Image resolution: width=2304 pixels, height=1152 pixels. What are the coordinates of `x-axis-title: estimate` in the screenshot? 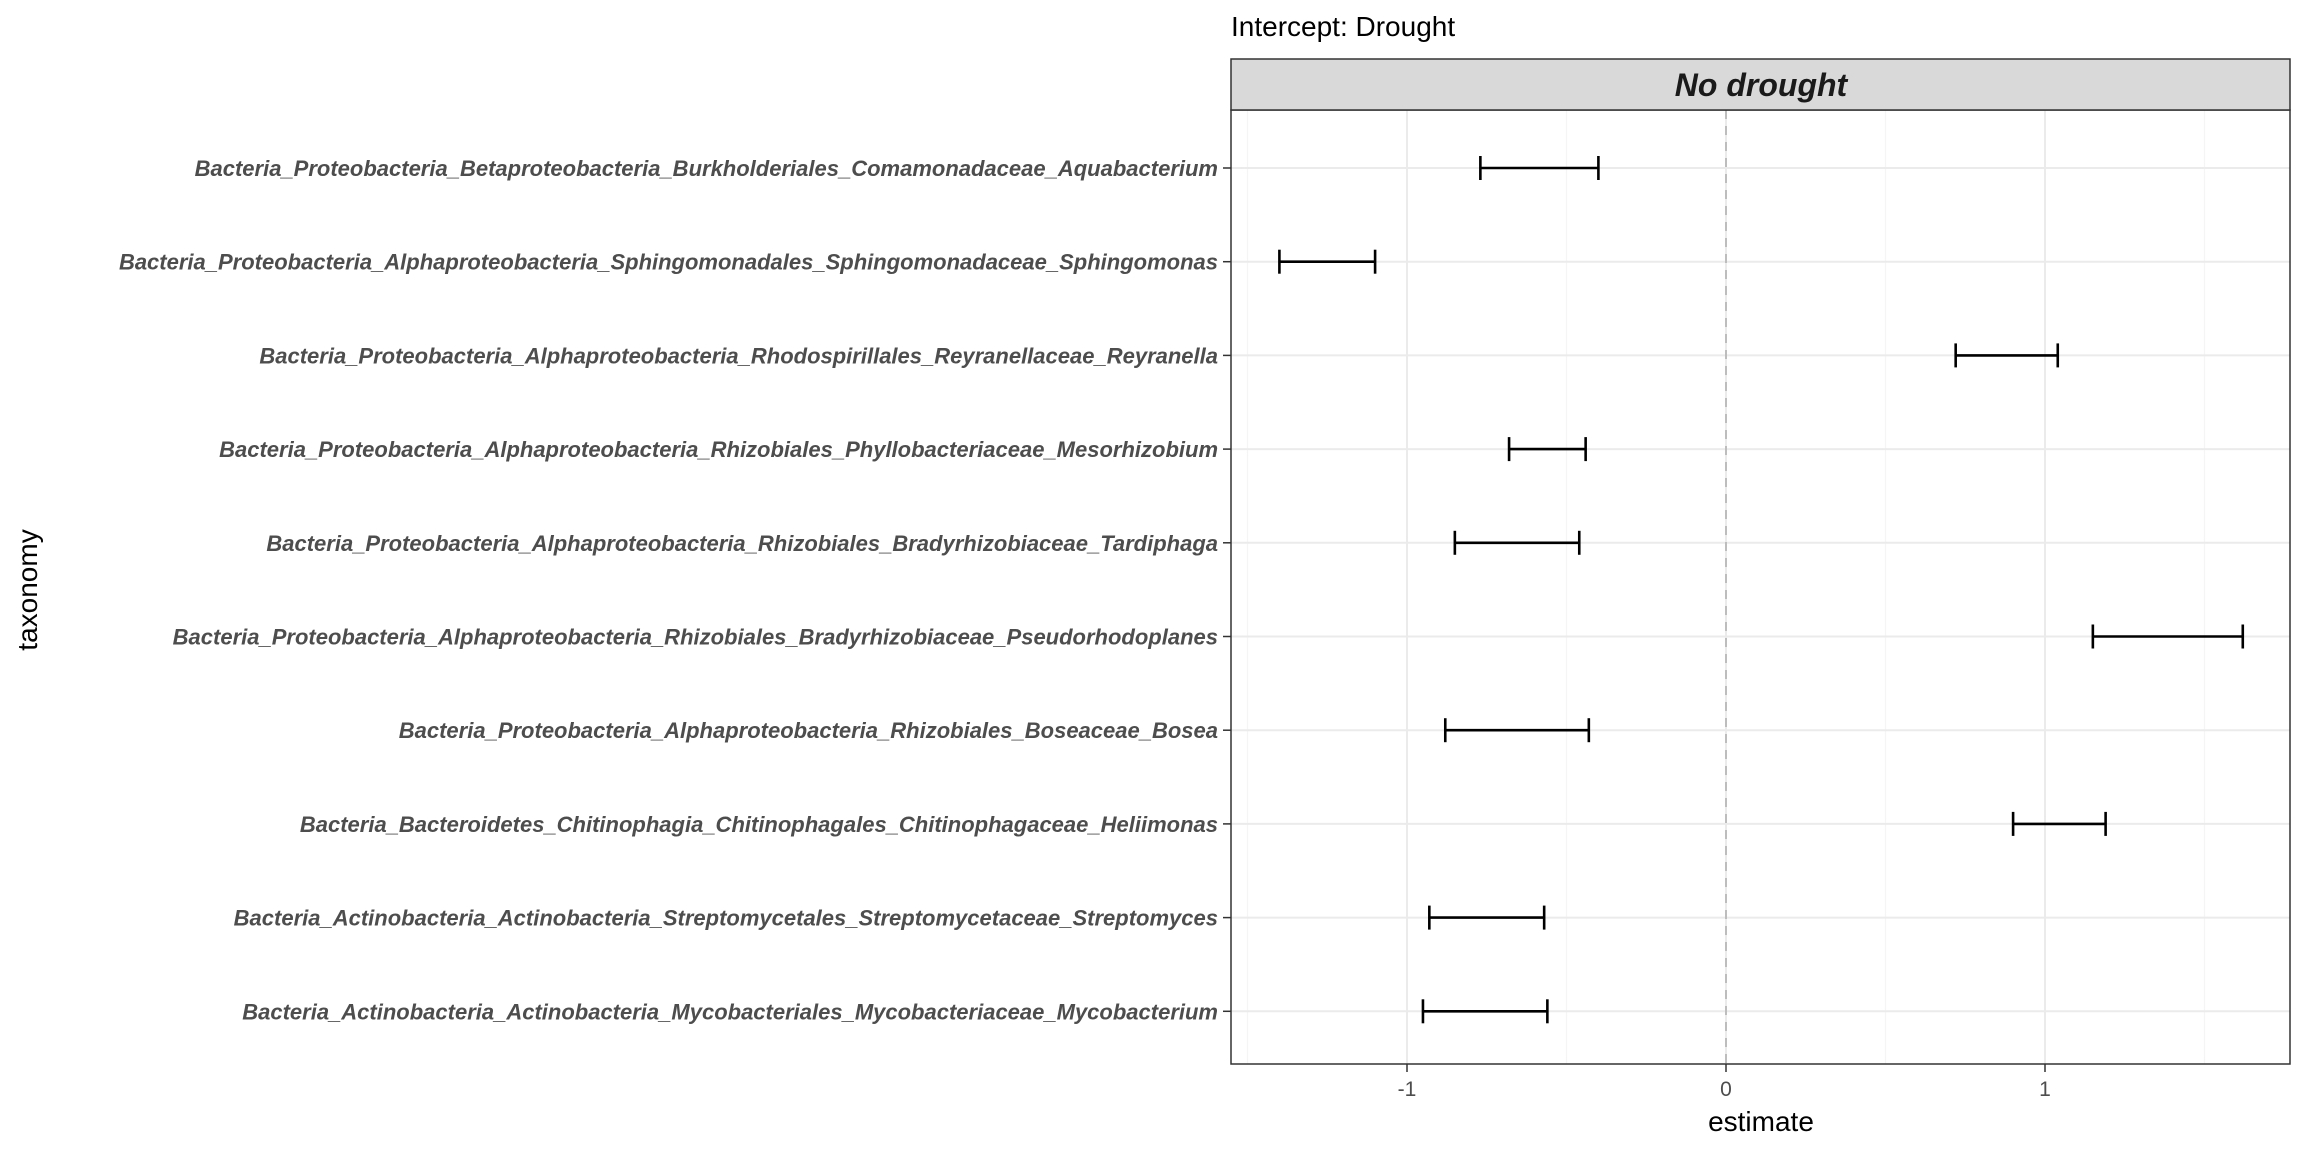 It's located at (1761, 1121).